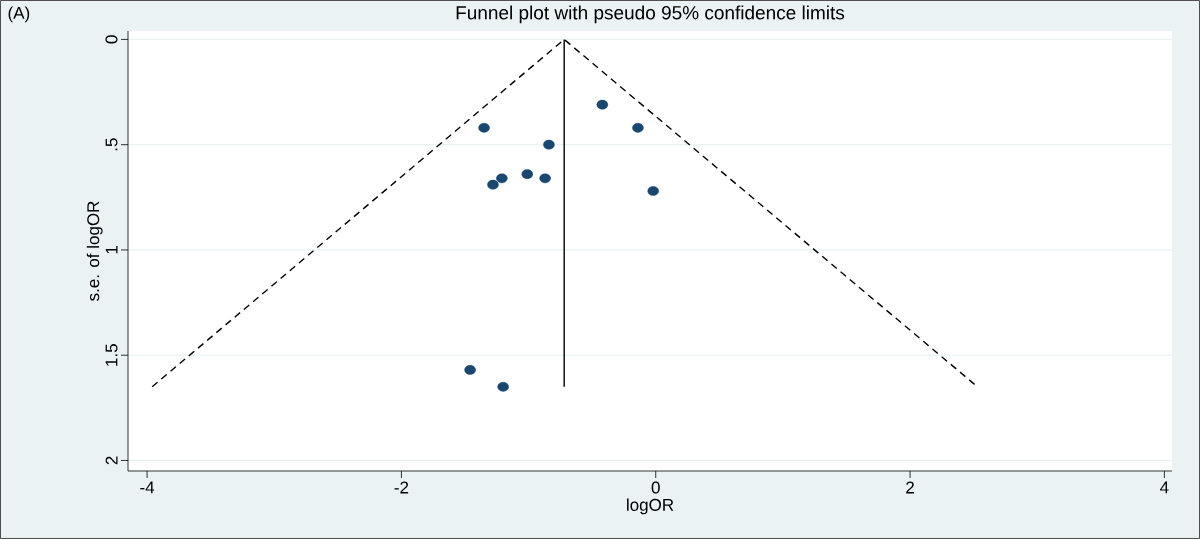 The image size is (1200, 539). Describe the element at coordinates (147, 487) in the screenshot. I see `x-tick-label: -4` at that location.